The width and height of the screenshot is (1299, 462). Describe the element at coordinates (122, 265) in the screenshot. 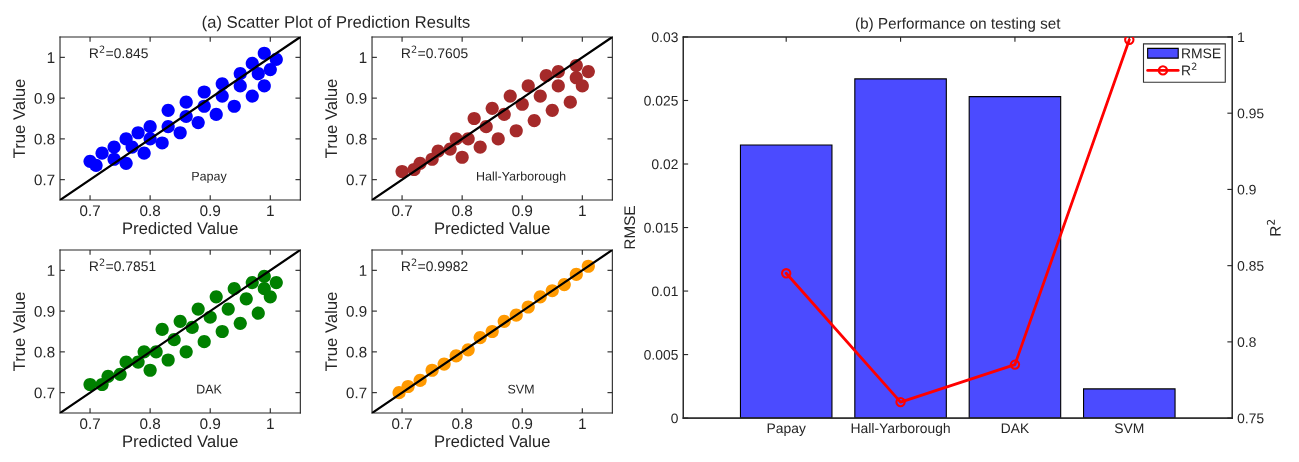

I see `annotation: R$^{2}$=0.7851` at that location.